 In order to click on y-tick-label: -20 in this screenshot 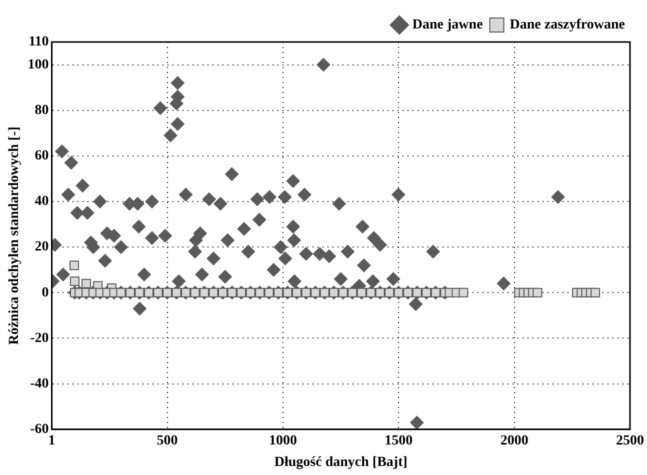, I will do `click(39, 338)`.